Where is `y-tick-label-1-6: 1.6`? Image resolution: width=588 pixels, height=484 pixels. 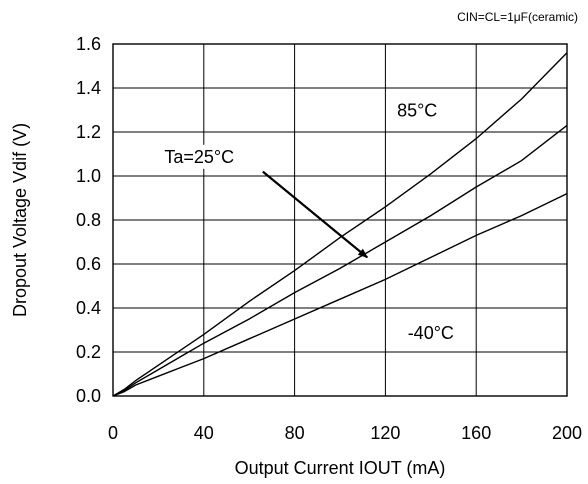 y-tick-label-1-6: 1.6 is located at coordinates (88, 44).